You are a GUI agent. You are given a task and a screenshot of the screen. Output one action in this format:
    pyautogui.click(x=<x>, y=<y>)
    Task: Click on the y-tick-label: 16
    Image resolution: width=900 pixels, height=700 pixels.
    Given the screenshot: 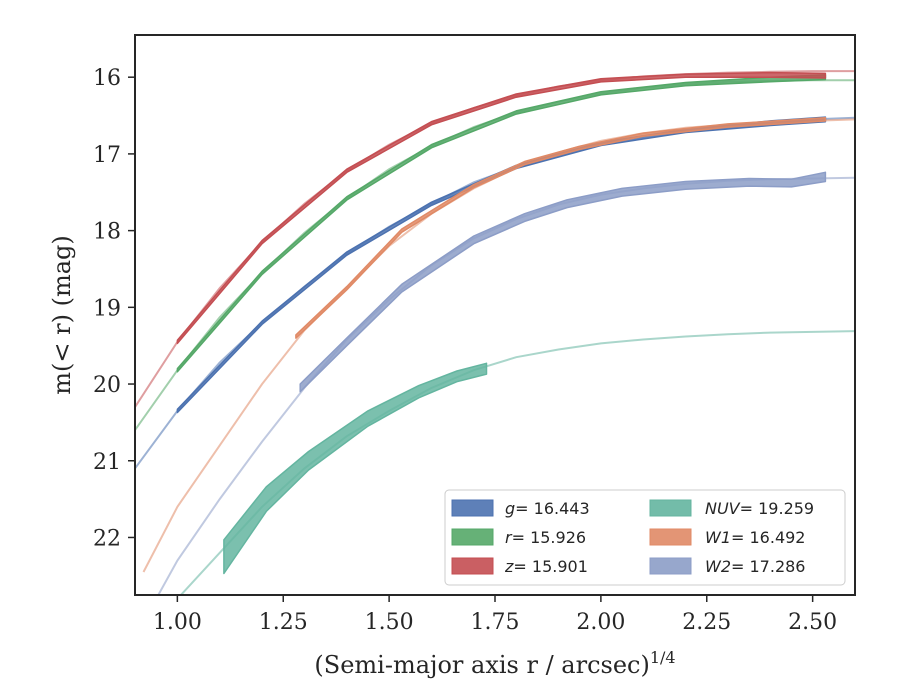 What is the action you would take?
    pyautogui.click(x=107, y=78)
    